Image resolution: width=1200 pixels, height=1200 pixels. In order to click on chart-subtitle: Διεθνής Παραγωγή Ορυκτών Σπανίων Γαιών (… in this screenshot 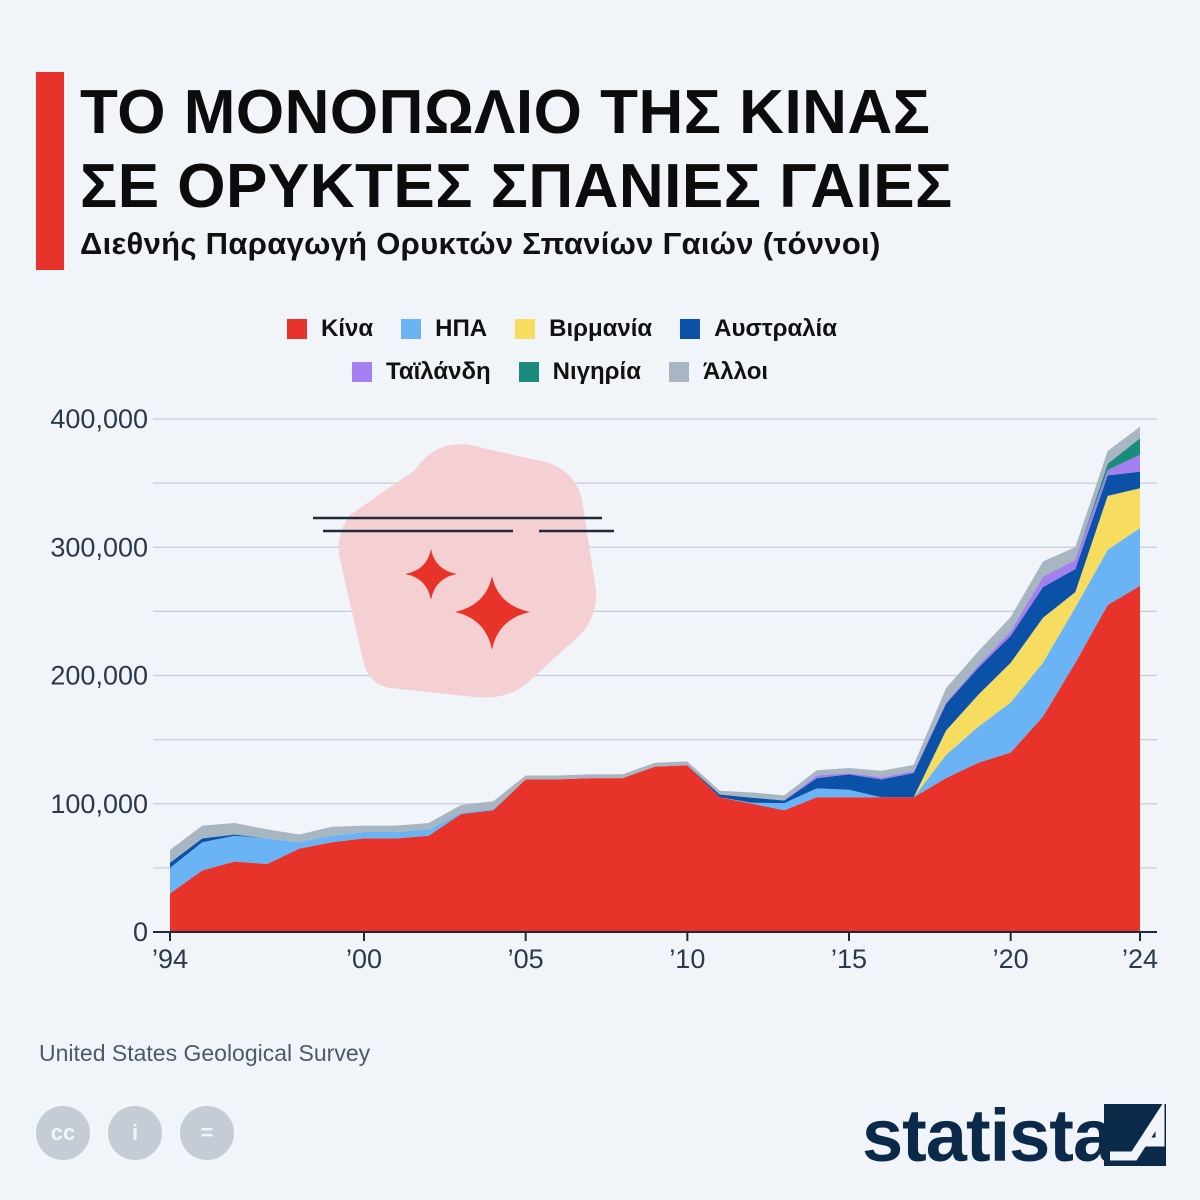, I will do `click(480, 243)`.